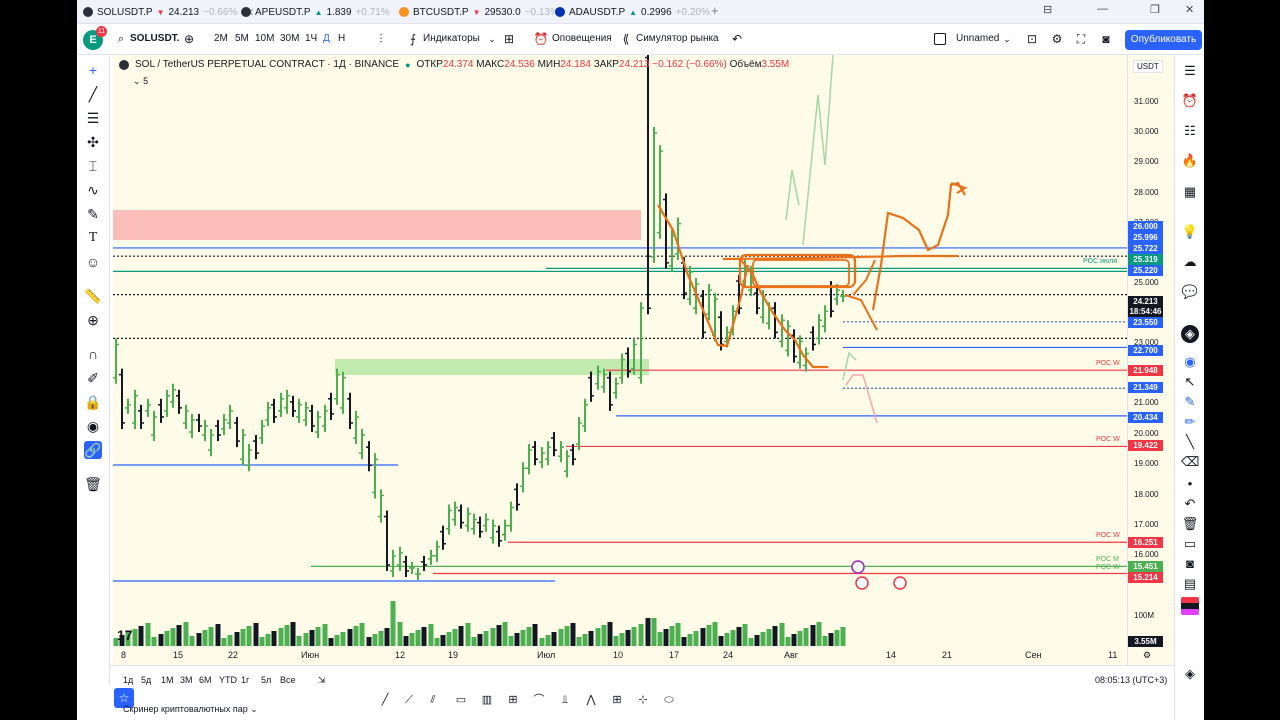  Describe the element at coordinates (93, 237) in the screenshot. I see `text-icon: T` at that location.